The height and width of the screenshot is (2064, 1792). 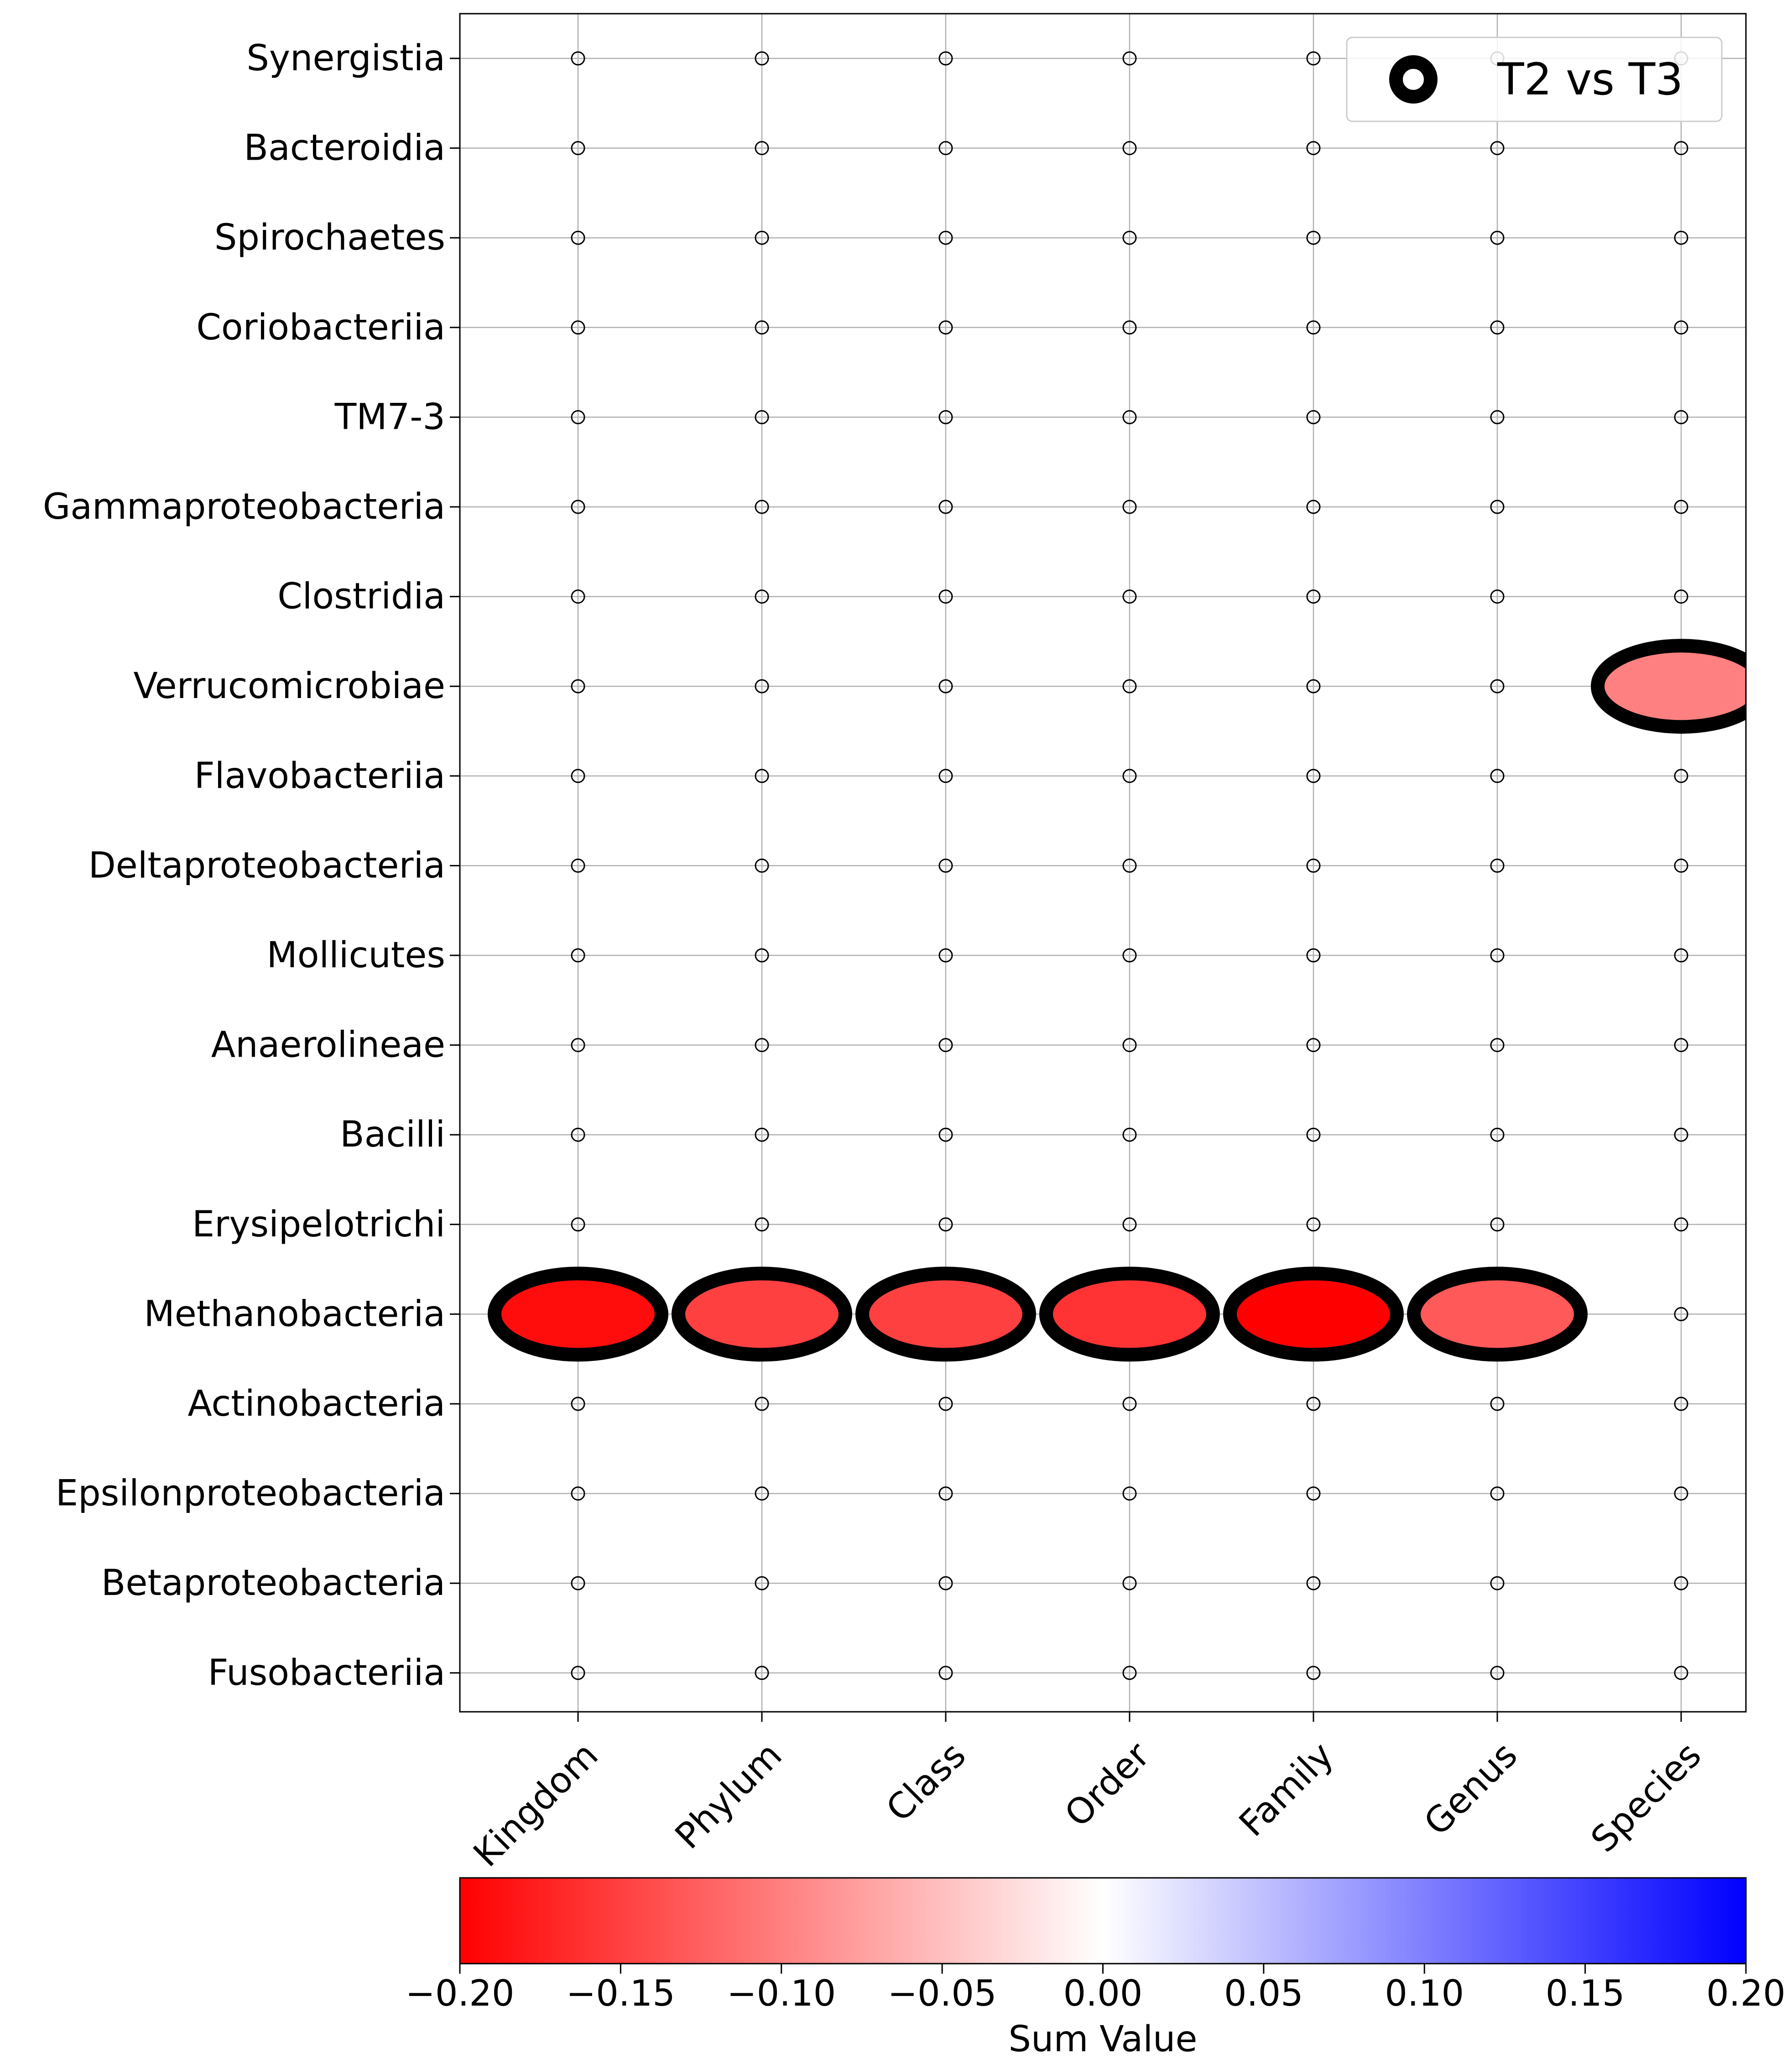 I want to click on colorbar-tick-label: −0.15, so click(x=620, y=1993).